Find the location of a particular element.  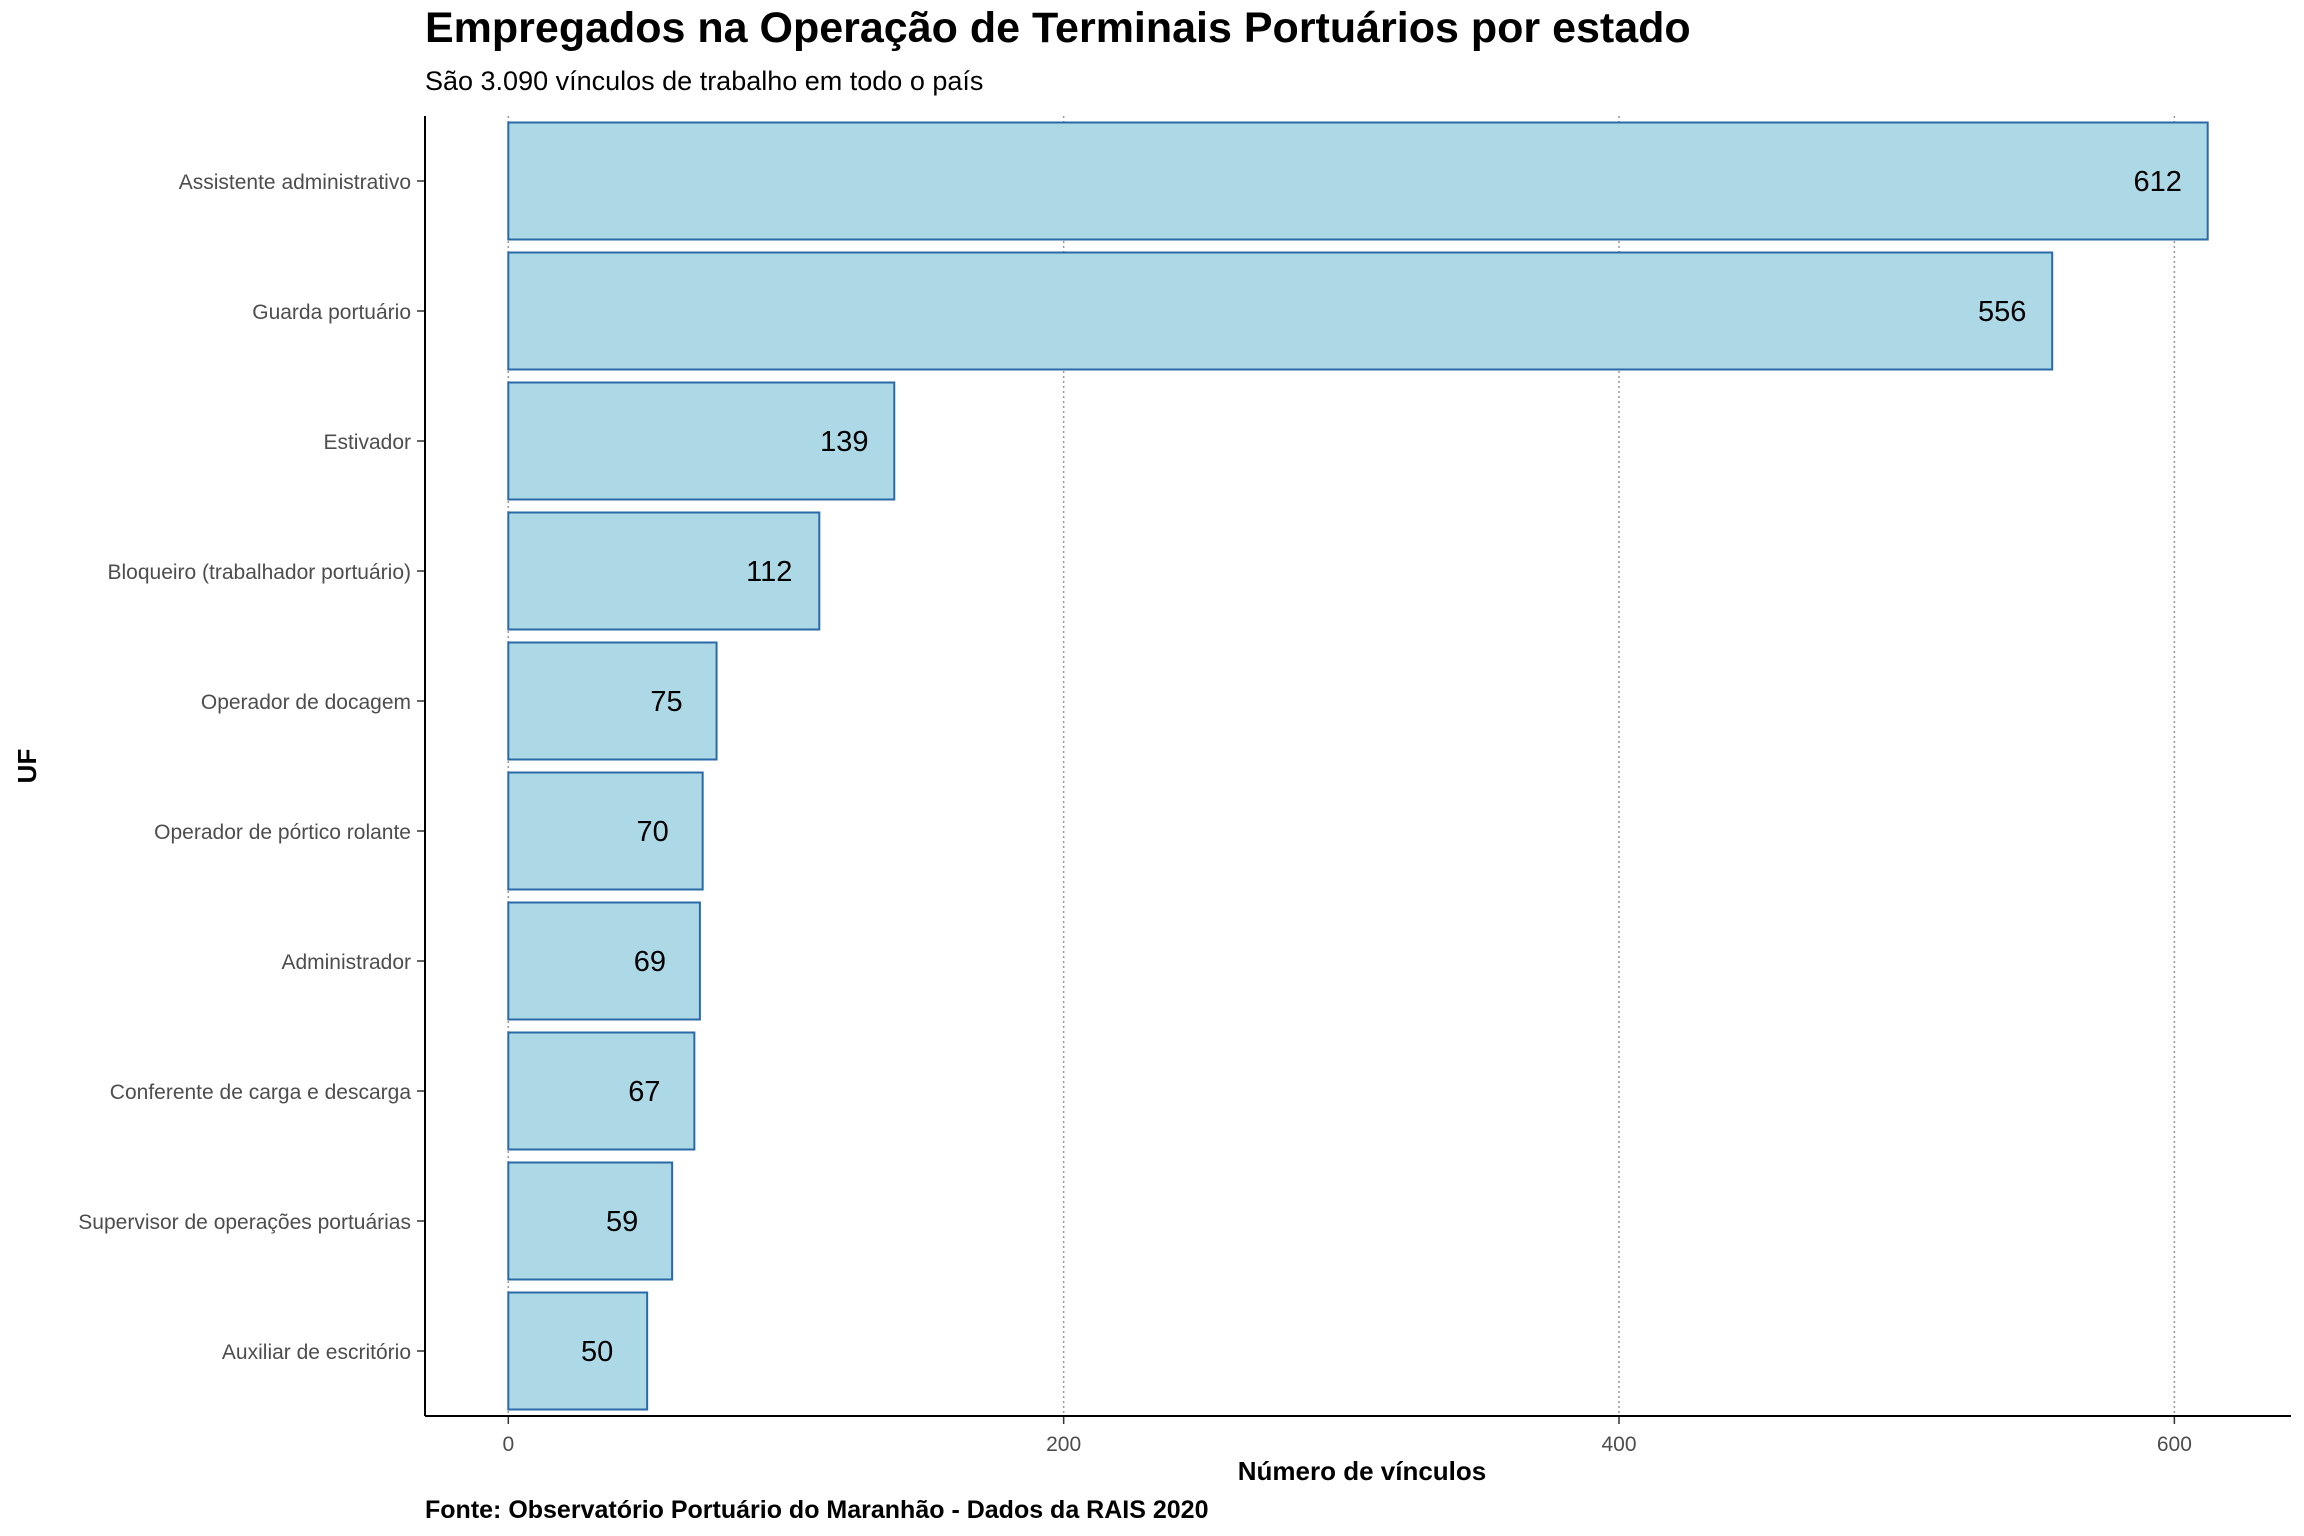

category-label: Operador de docagem is located at coordinates (306, 702).